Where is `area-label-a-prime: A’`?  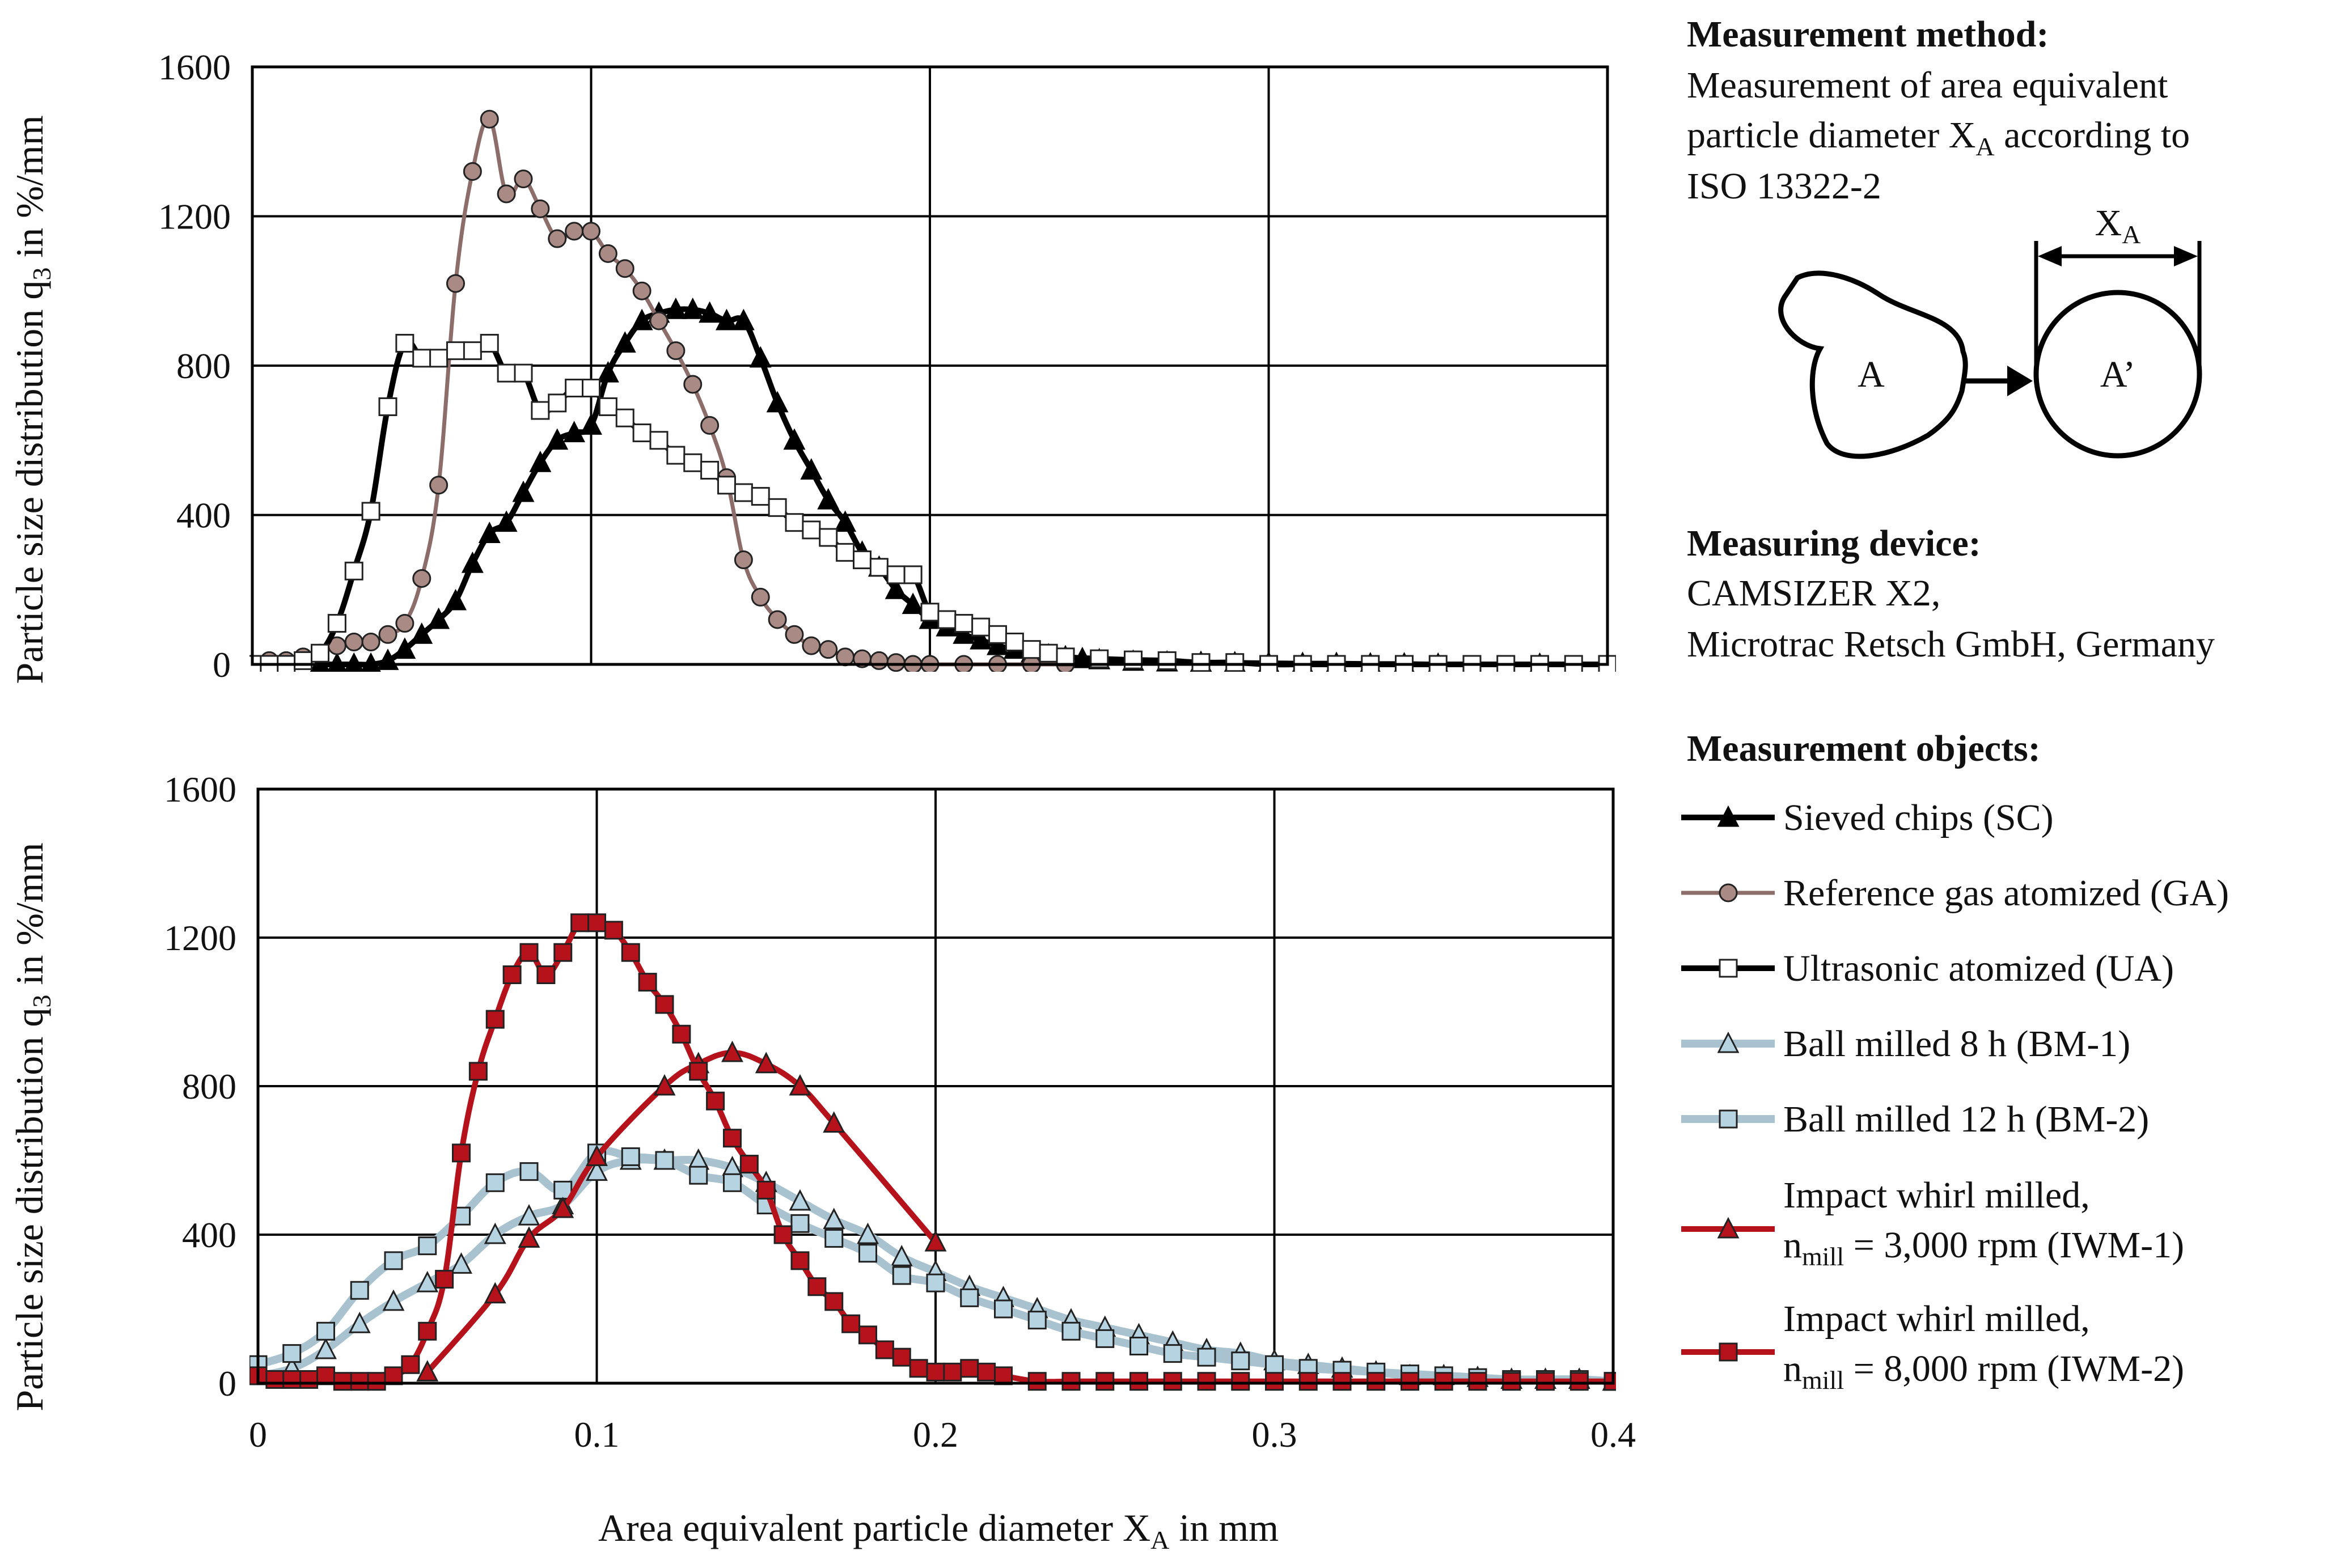
area-label-a-prime: A’ is located at coordinates (2117, 374).